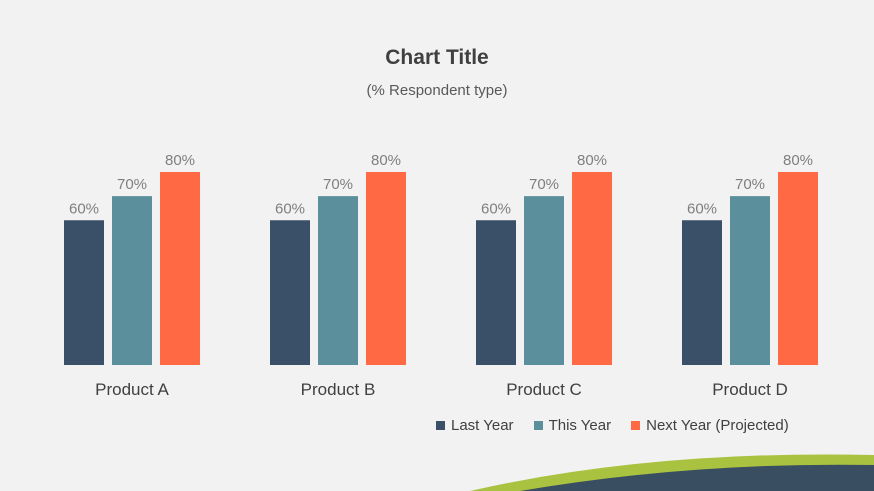  What do you see at coordinates (132, 184) in the screenshot?
I see `data-label-1-2: 70%` at bounding box center [132, 184].